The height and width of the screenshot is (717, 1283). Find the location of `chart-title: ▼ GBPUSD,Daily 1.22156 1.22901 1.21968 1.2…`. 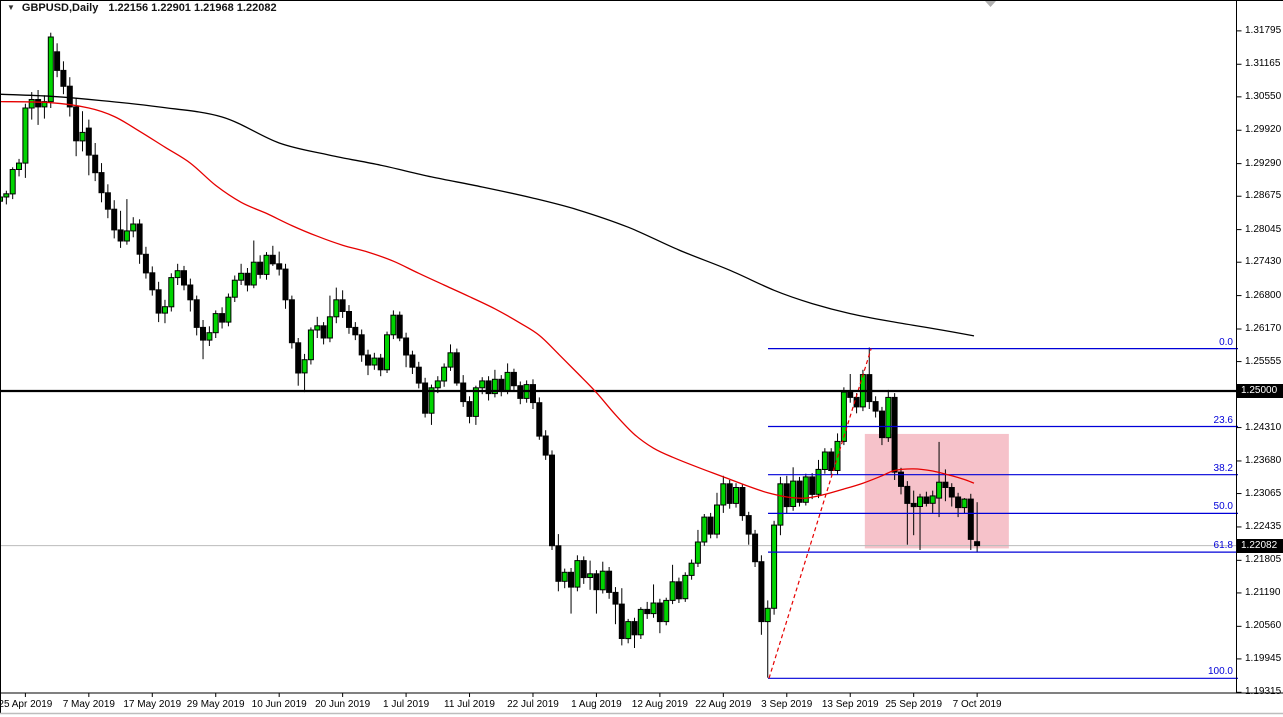

chart-title: ▼ GBPUSD,Daily 1.22156 1.22901 1.21968 1.2… is located at coordinates (142, 8).